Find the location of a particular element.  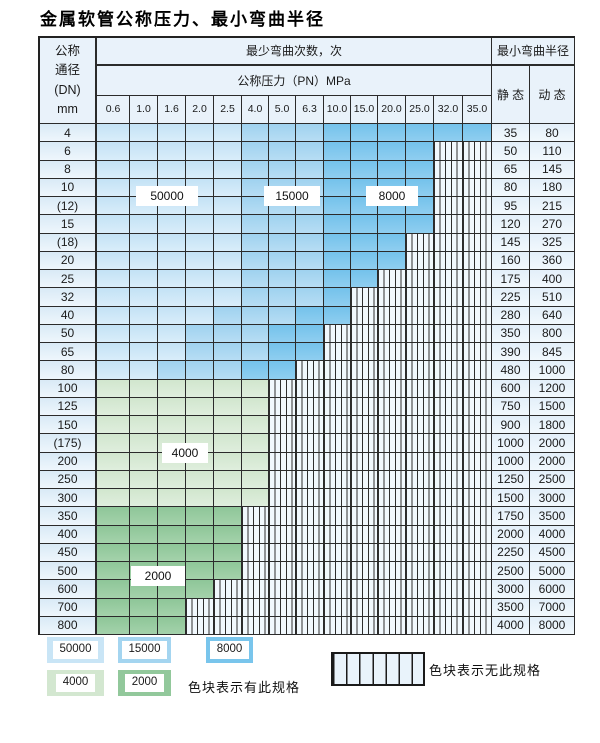

dn-cell: 250 is located at coordinates (68, 479).